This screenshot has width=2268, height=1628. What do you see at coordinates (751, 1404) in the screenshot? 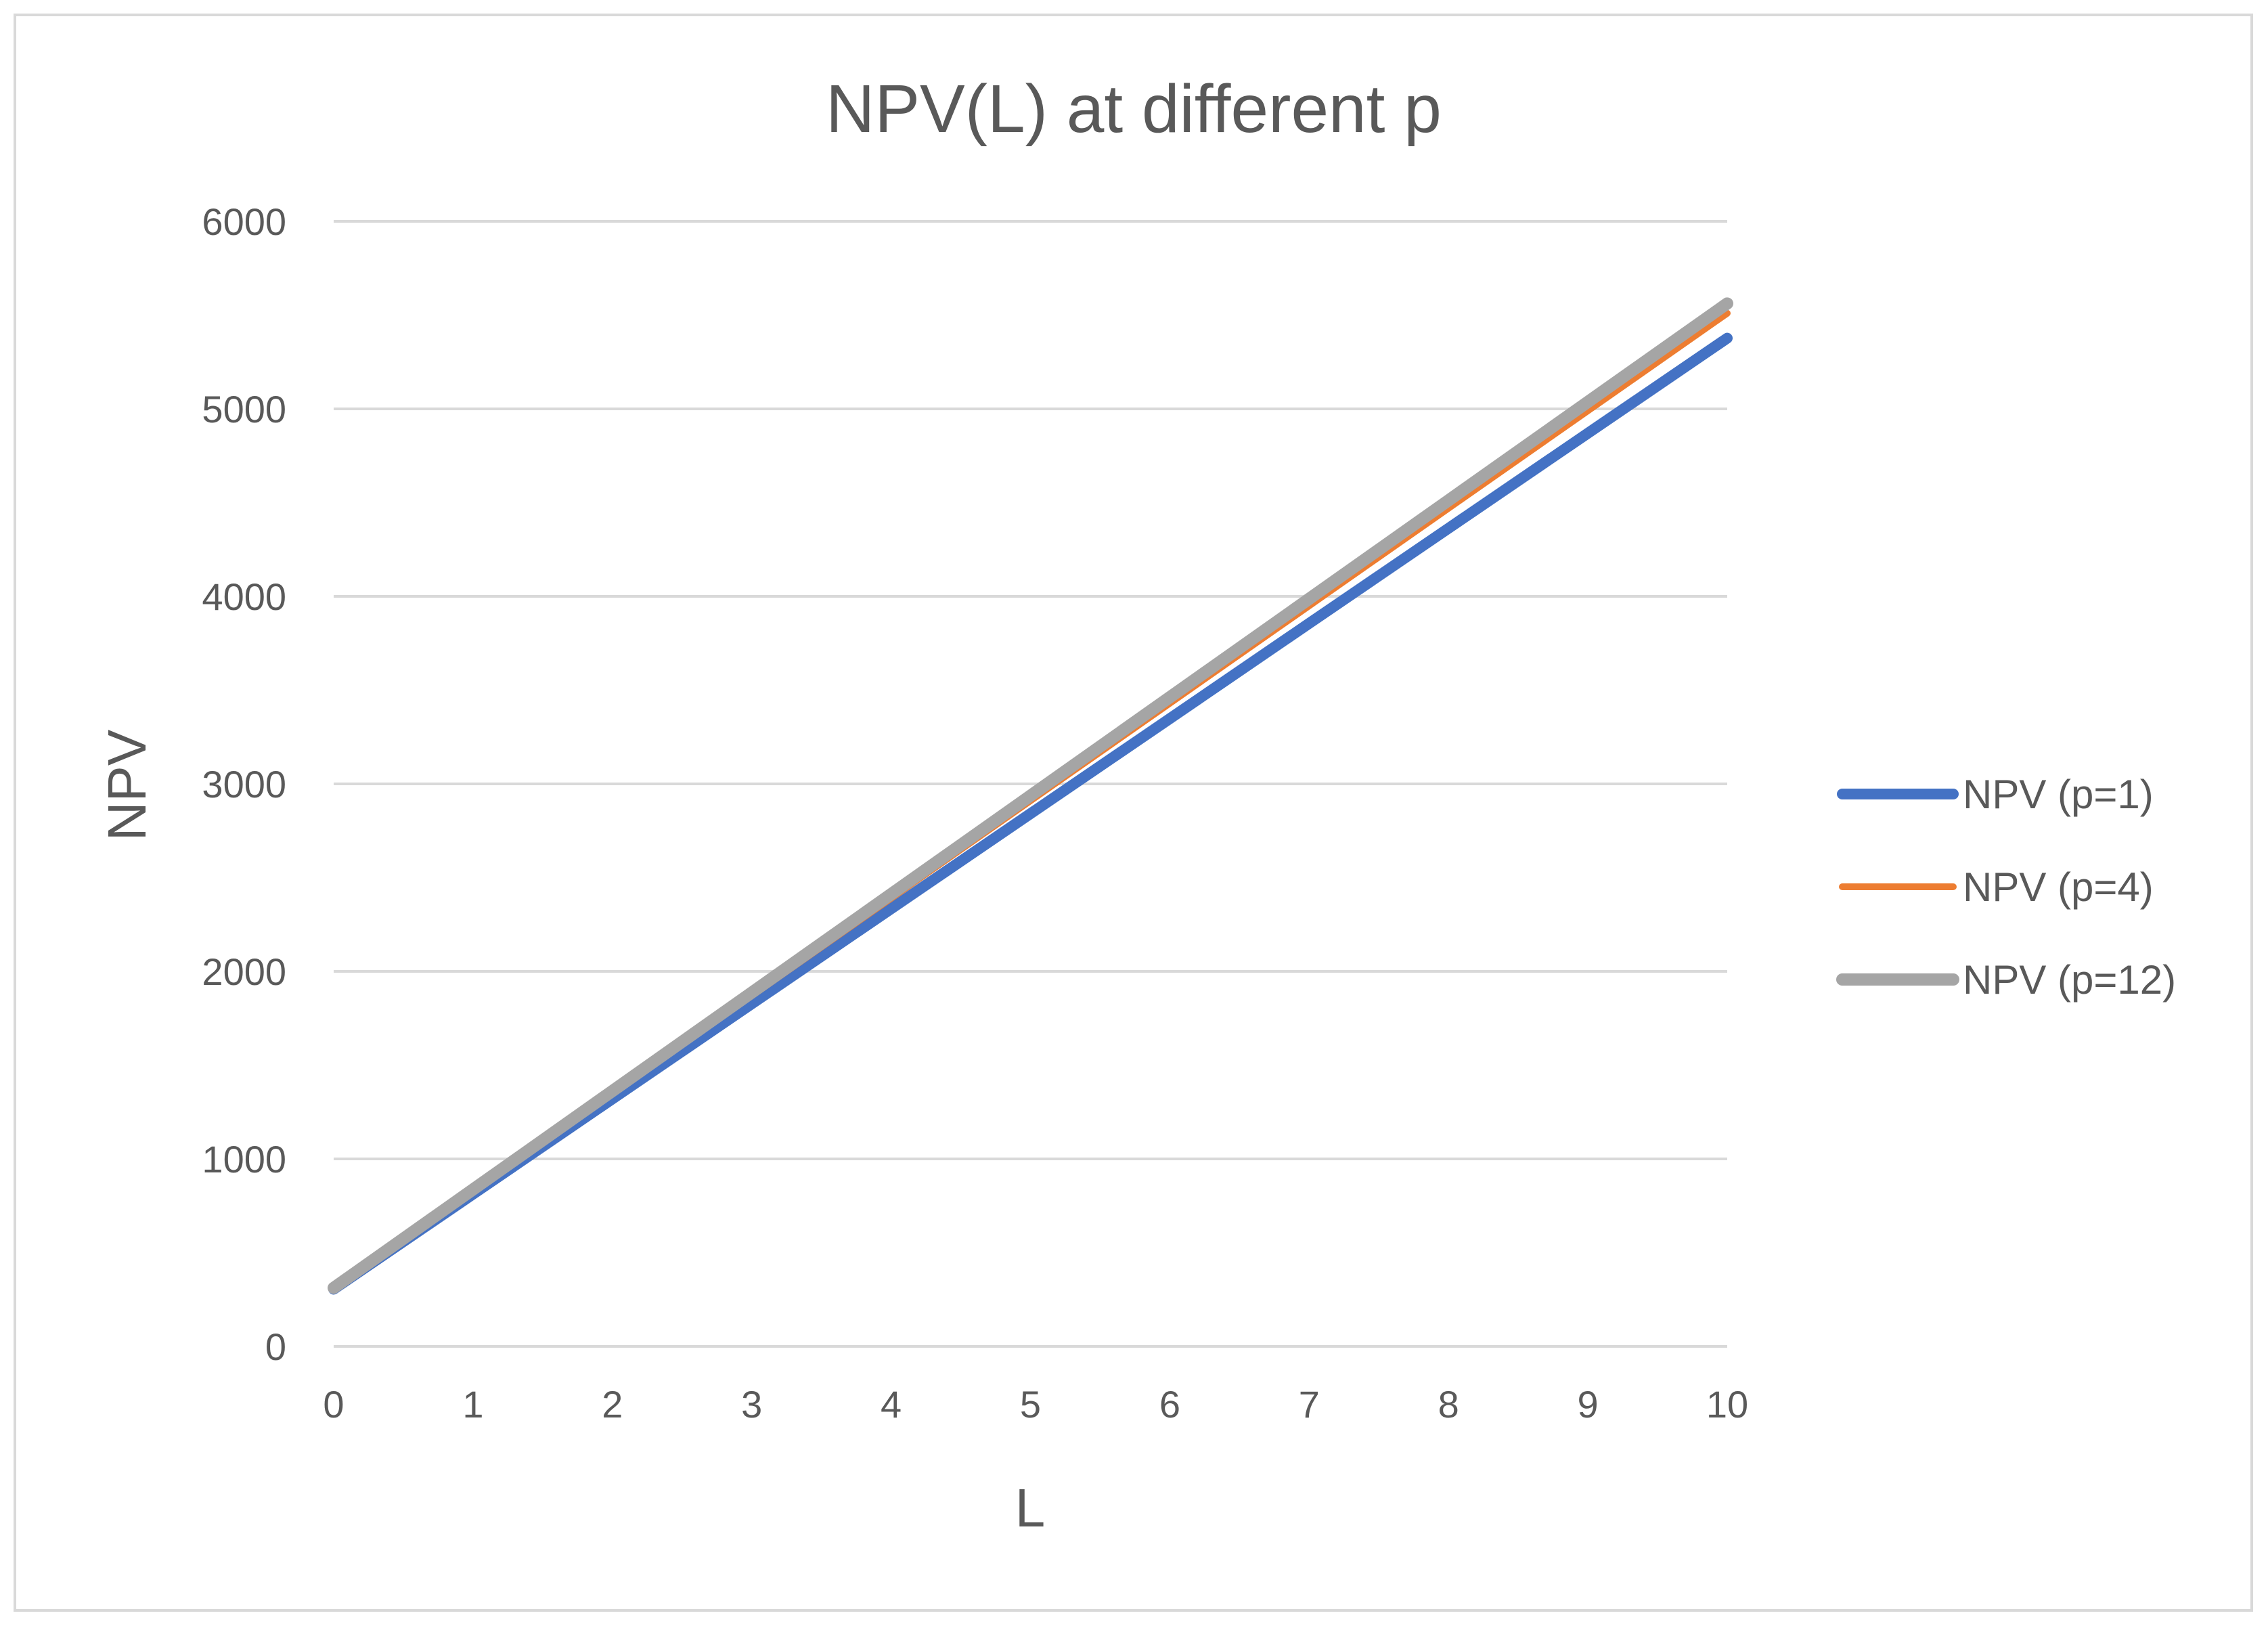
I see `x-tick-label: 3` at bounding box center [751, 1404].